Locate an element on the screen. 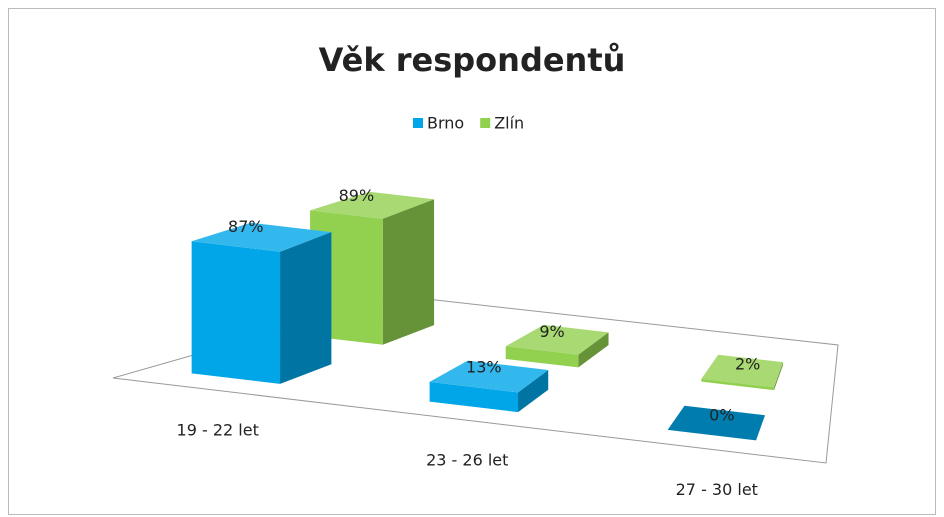  data-label: 87% is located at coordinates (246, 226).